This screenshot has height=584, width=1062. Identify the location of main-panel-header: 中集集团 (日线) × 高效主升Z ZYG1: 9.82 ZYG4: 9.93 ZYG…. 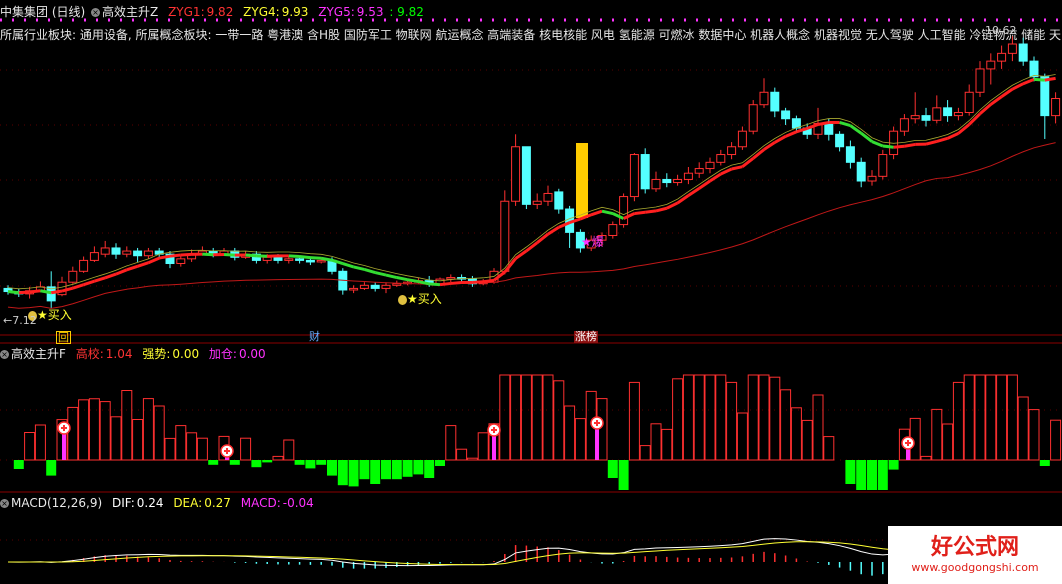
(213, 12).